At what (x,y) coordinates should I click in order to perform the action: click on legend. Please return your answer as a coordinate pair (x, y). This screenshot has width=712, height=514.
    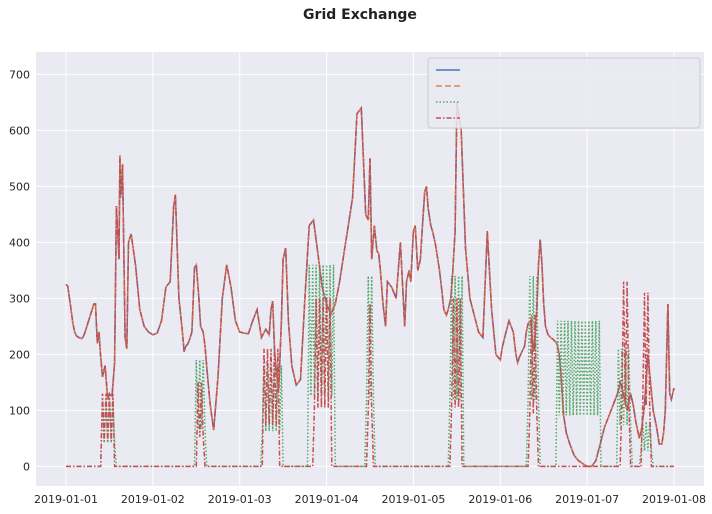
    Looking at the image, I should click on (564, 93).